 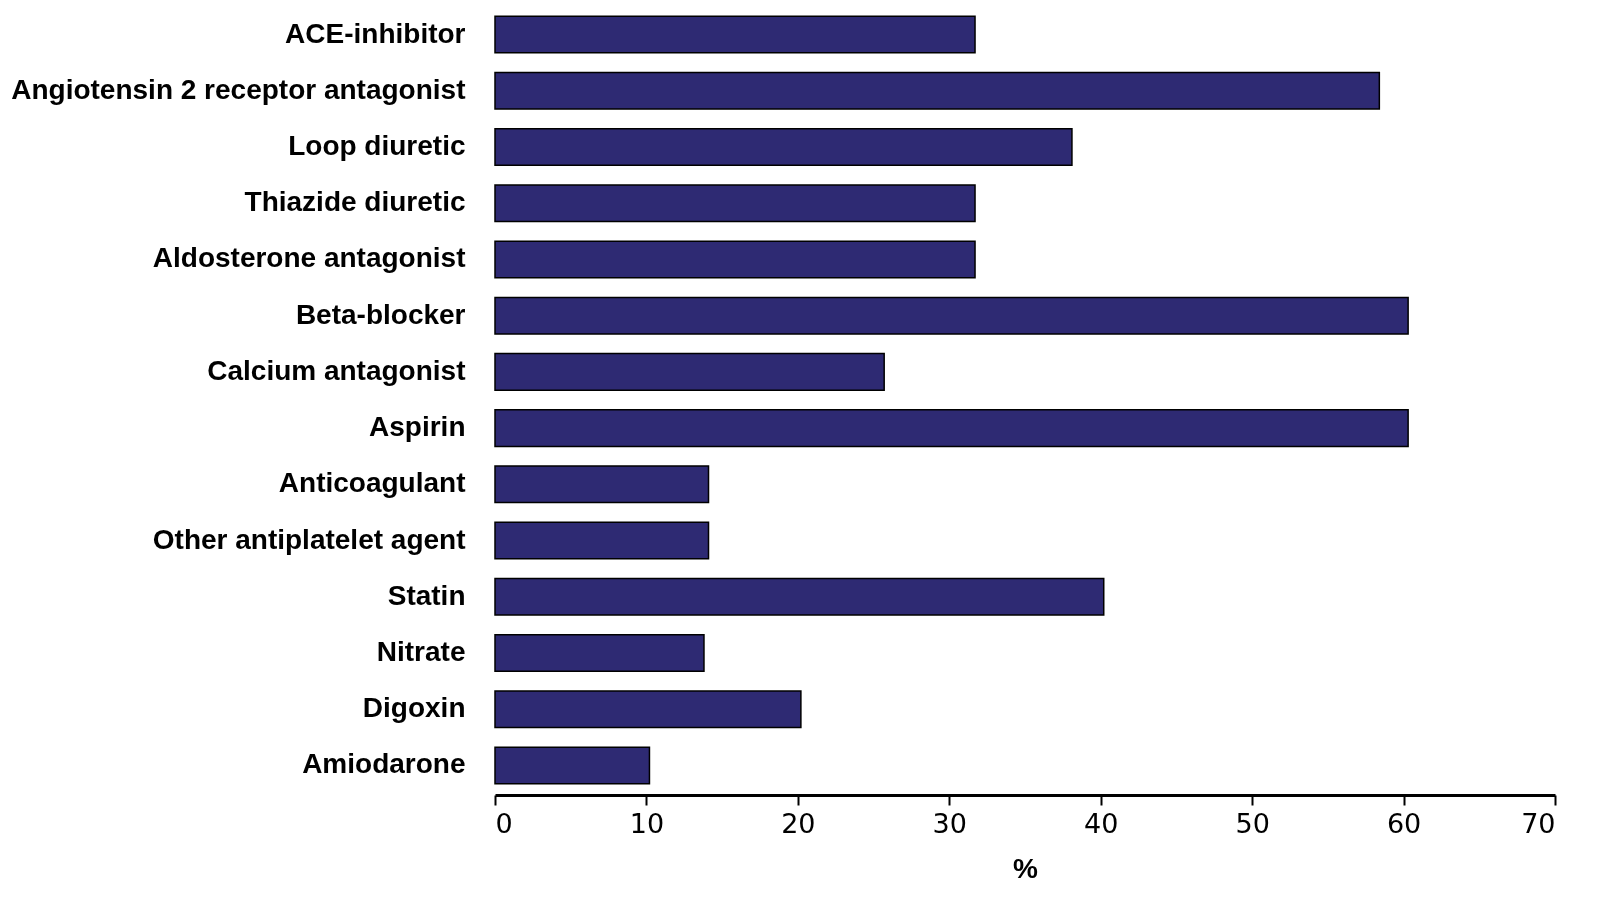 I want to click on x-tick-label: 60, so click(x=1404, y=823).